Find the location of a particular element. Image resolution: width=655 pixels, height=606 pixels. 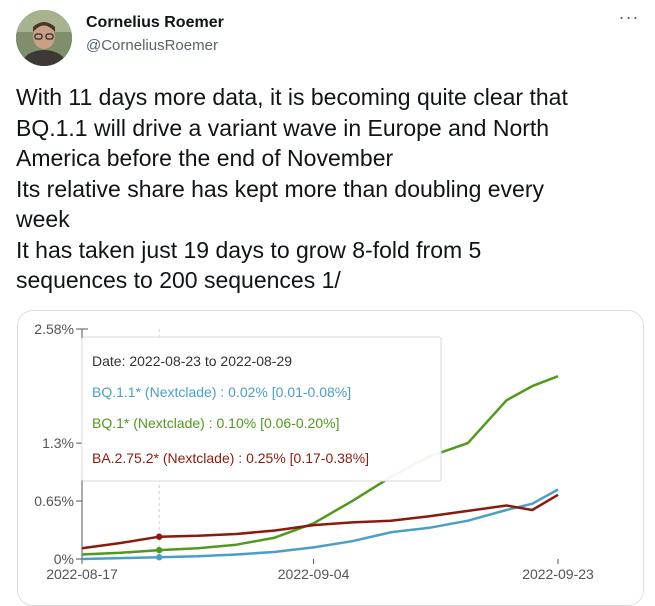

y-tick-label: 0.65% is located at coordinates (54, 501).